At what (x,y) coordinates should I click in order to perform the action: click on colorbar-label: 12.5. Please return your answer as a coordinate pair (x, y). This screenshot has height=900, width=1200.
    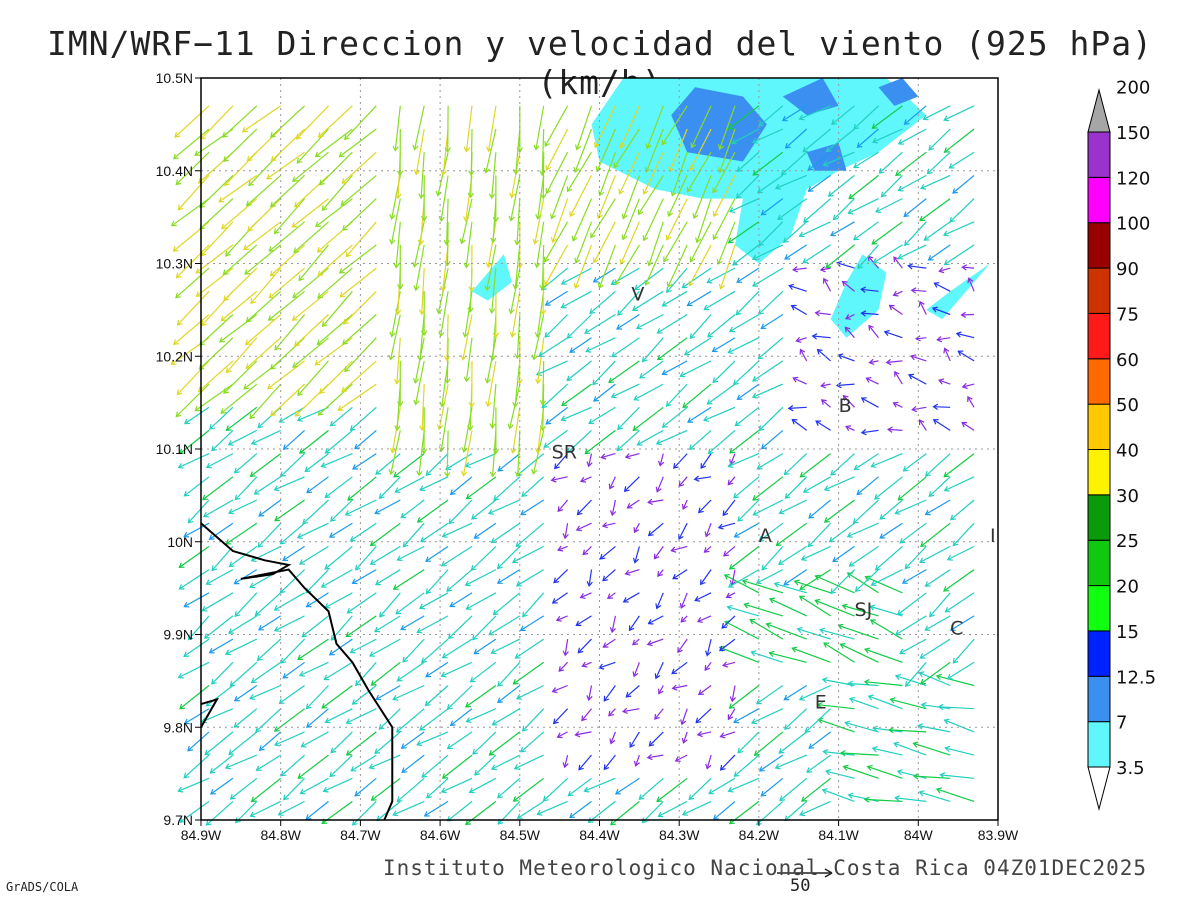
    Looking at the image, I should click on (1136, 677).